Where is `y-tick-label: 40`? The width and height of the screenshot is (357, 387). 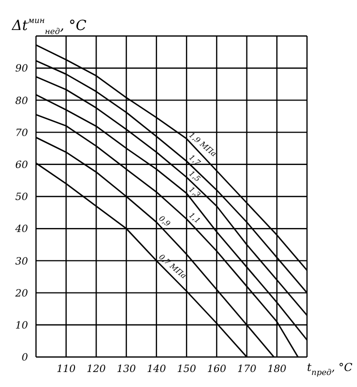 y-tick-label: 40 is located at coordinates (21, 230).